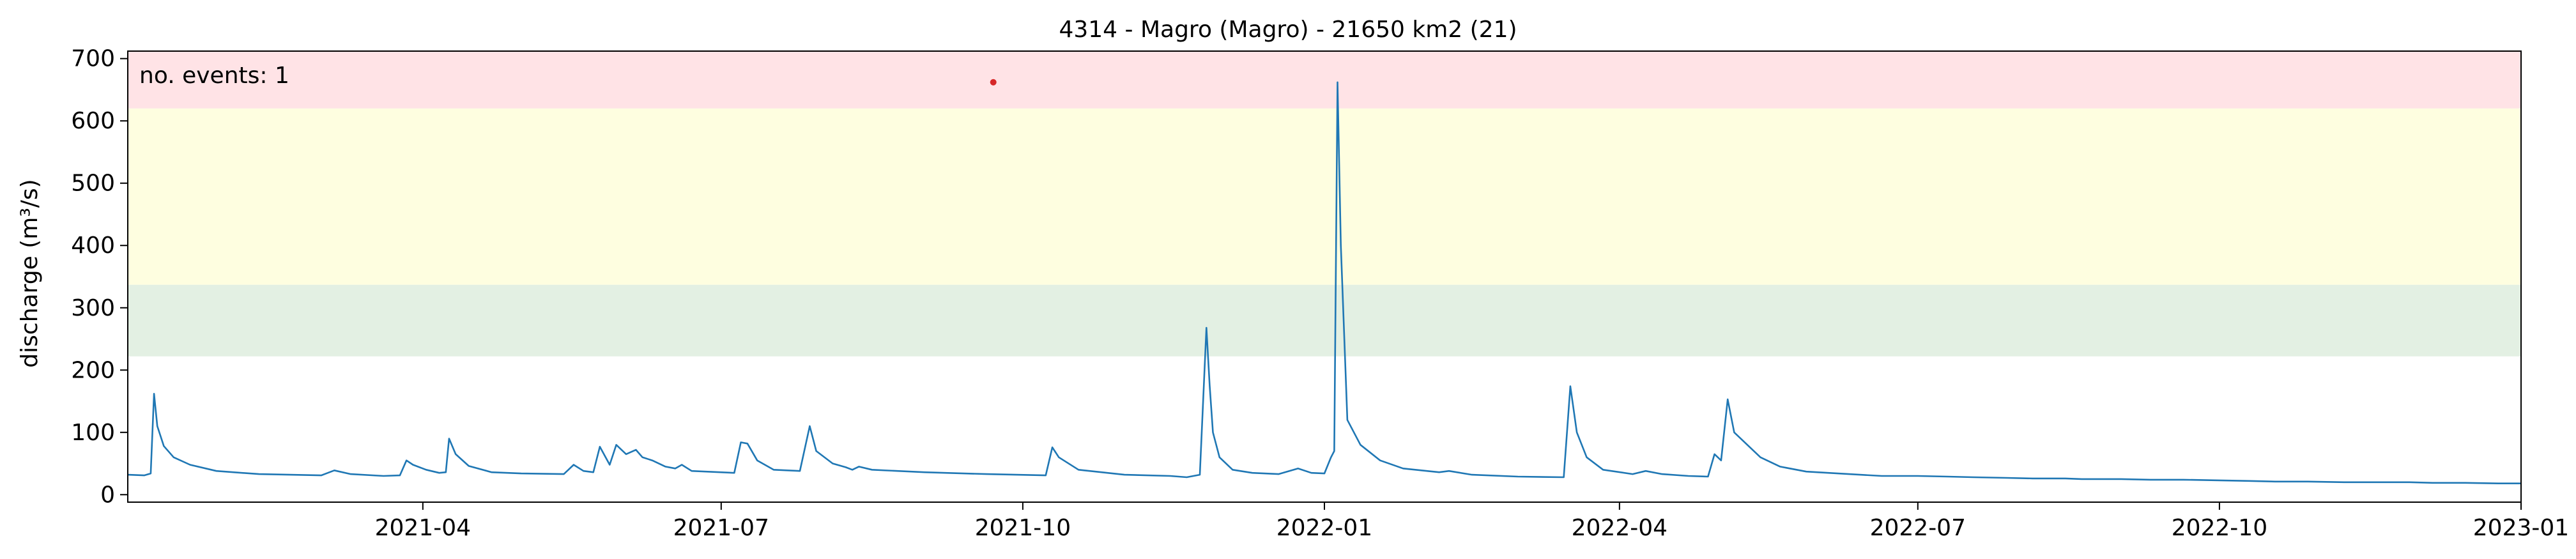  What do you see at coordinates (30, 273) in the screenshot?
I see `y-axis-label: discharge (m³/s)` at bounding box center [30, 273].